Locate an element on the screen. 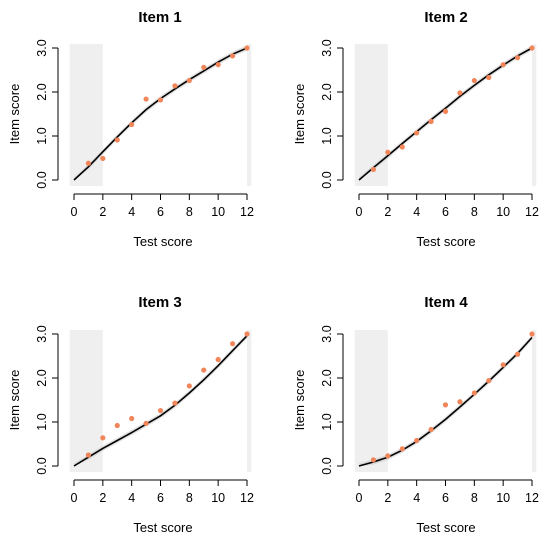  panel-title: Item 2 is located at coordinates (445, 17).